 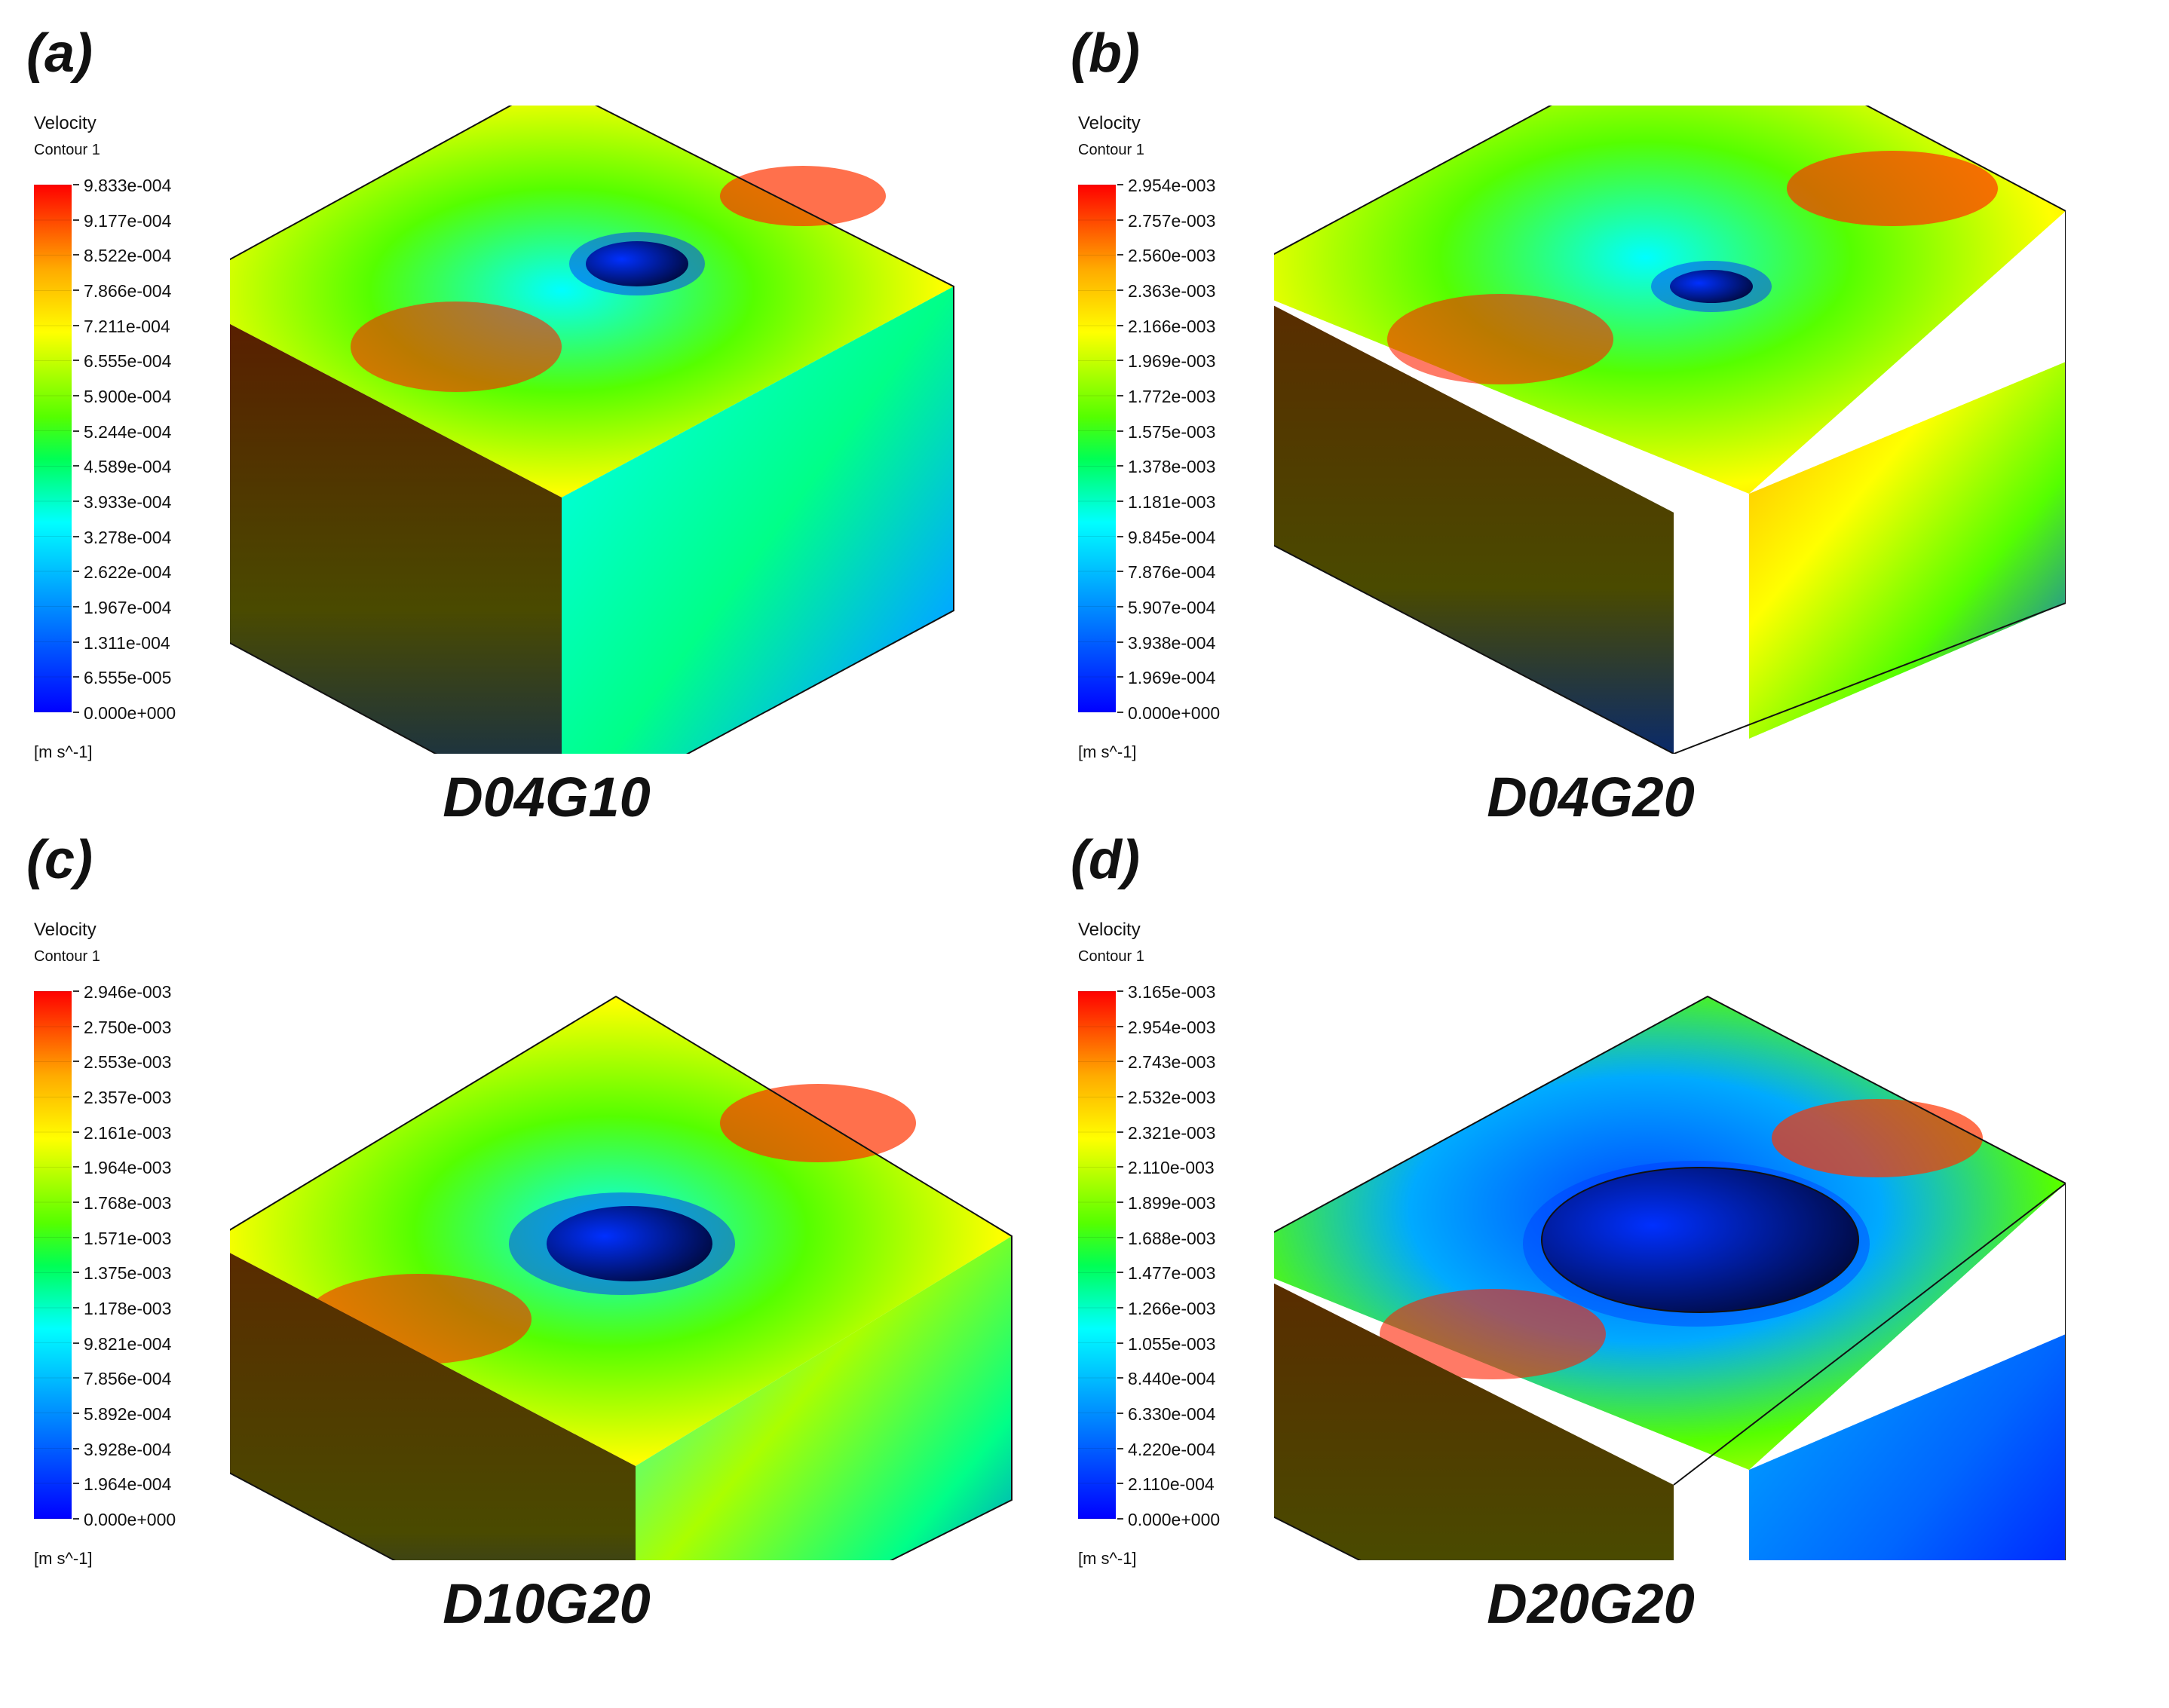 I want to click on legend-tick-label: 2.110e-003, so click(x=1171, y=1168).